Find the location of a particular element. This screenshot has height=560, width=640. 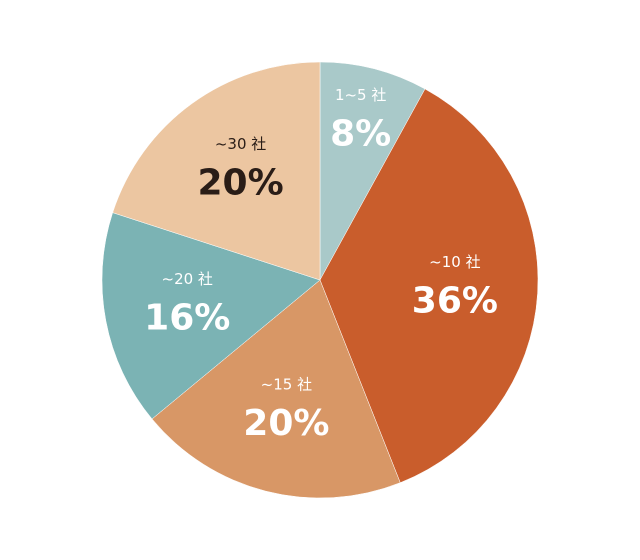

slice-category: ~20 社 is located at coordinates (187, 279).